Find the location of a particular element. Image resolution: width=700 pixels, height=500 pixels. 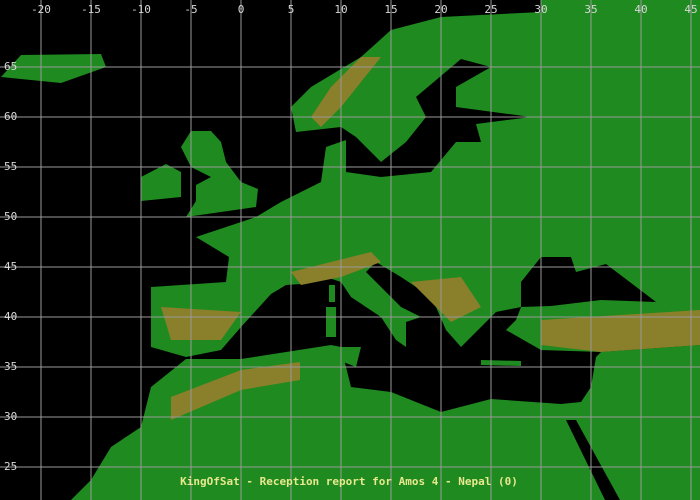

longitude-label: -5 is located at coordinates (190, 9).